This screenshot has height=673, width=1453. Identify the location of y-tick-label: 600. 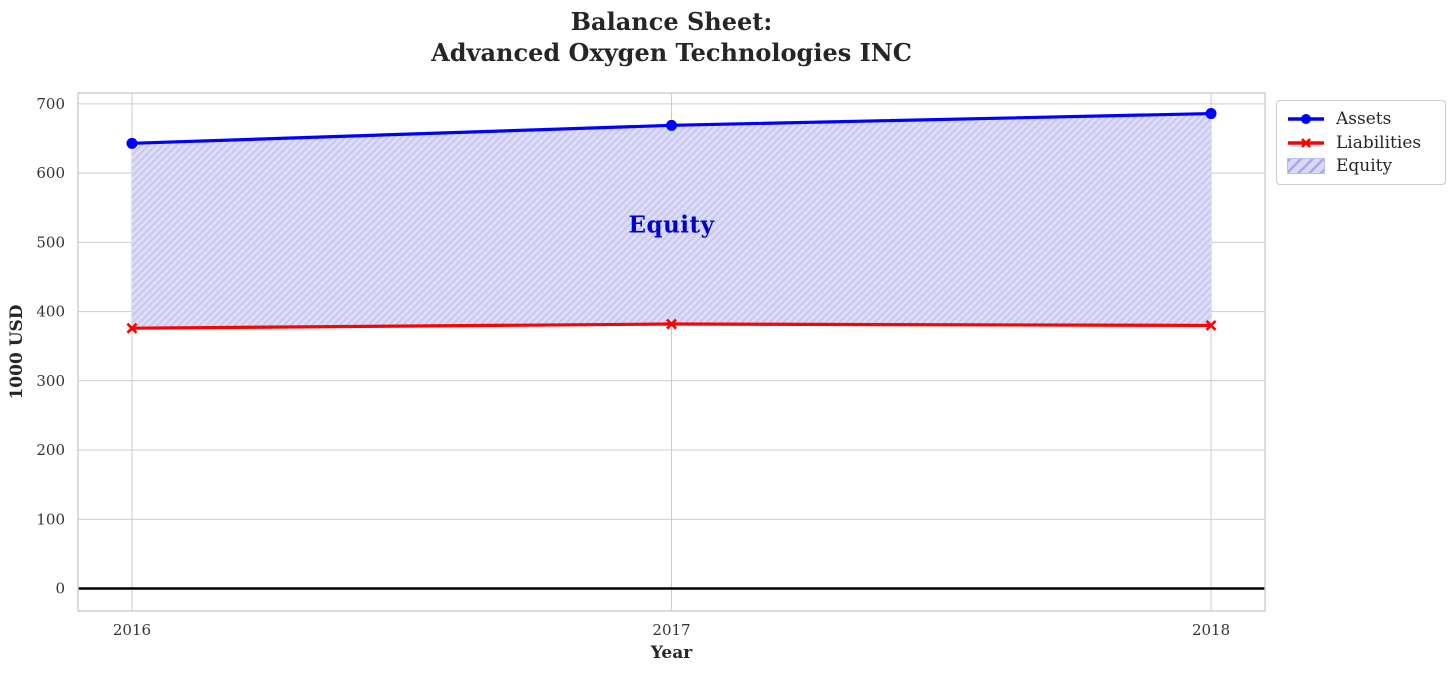
(50, 173).